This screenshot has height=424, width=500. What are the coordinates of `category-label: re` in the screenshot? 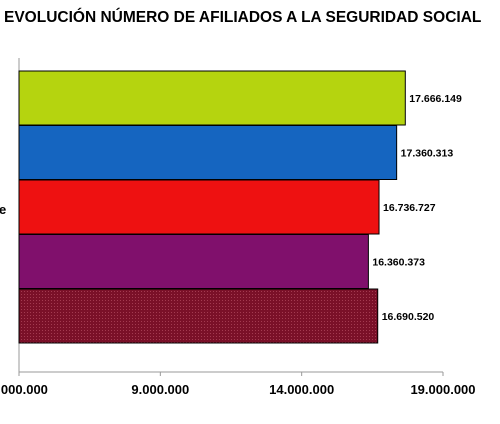 It's located at (3, 209).